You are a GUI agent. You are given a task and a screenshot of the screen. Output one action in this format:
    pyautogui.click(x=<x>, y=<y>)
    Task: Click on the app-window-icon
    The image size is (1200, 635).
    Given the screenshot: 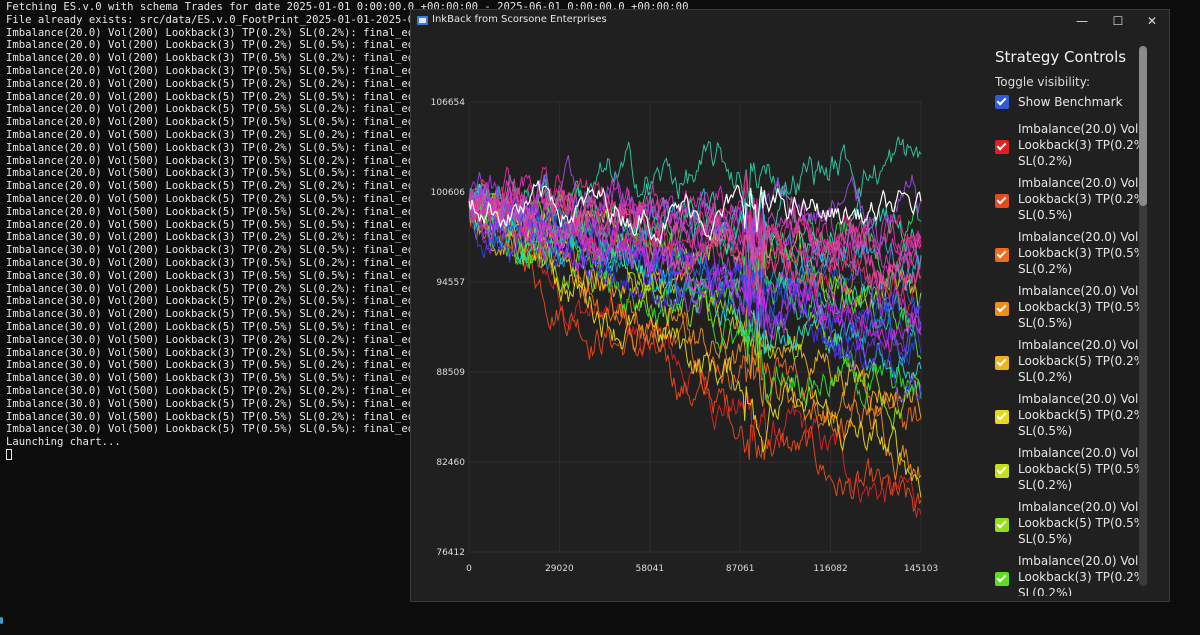 What is the action you would take?
    pyautogui.click(x=422, y=20)
    